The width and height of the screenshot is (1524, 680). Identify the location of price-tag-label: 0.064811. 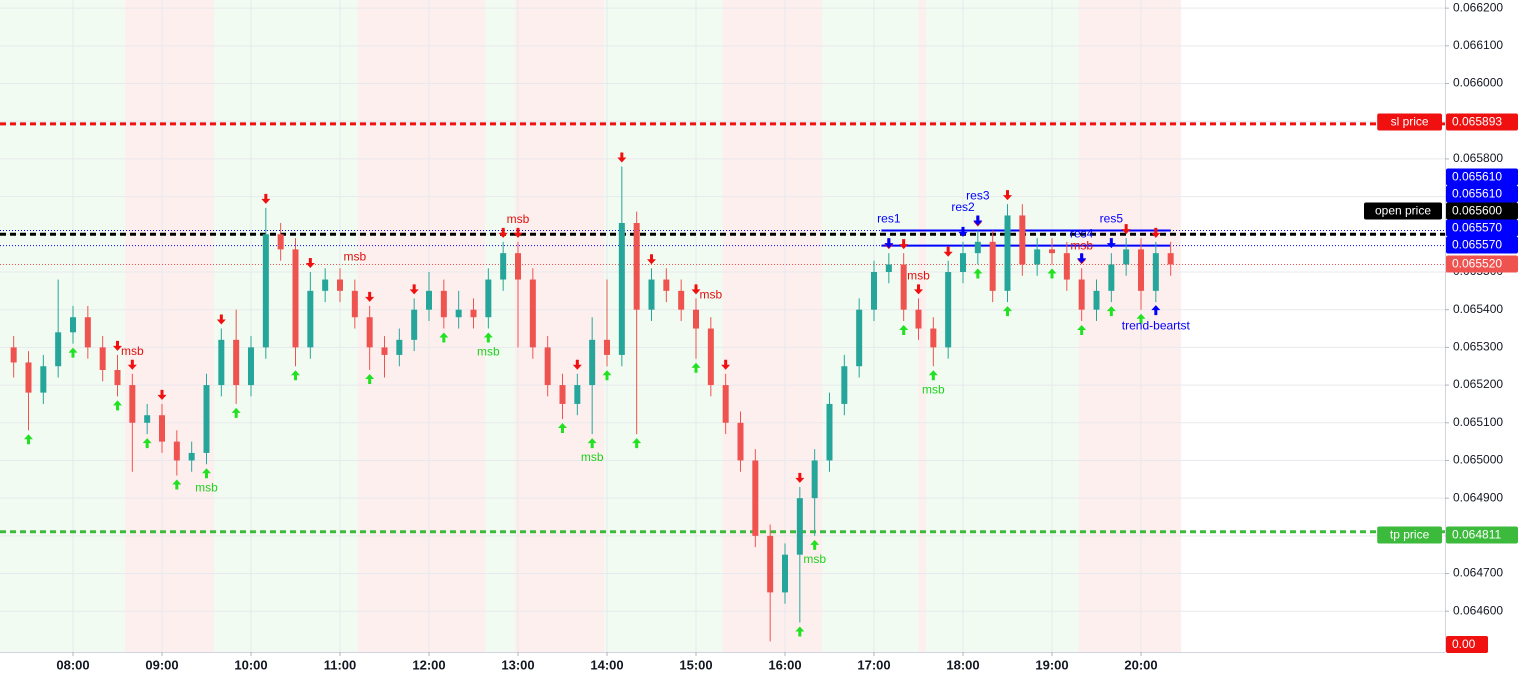
(1476, 535).